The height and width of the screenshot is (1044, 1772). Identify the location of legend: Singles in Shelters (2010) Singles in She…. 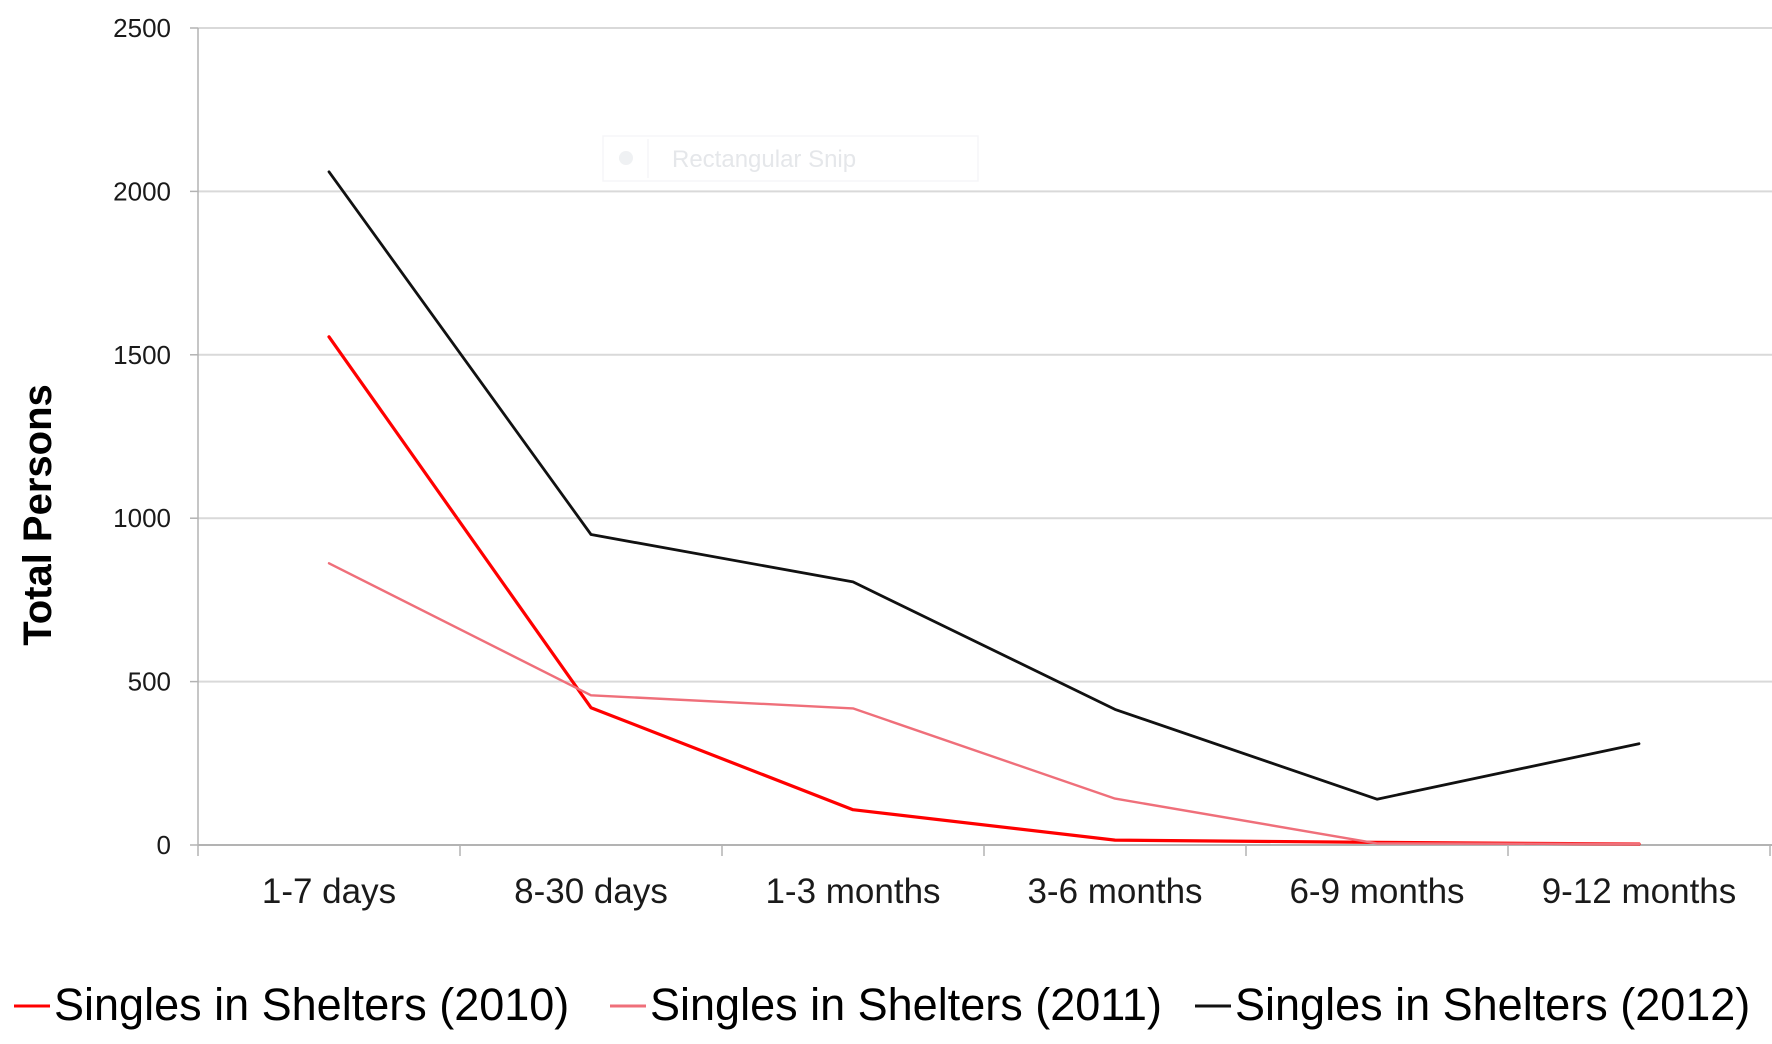
(882, 1004).